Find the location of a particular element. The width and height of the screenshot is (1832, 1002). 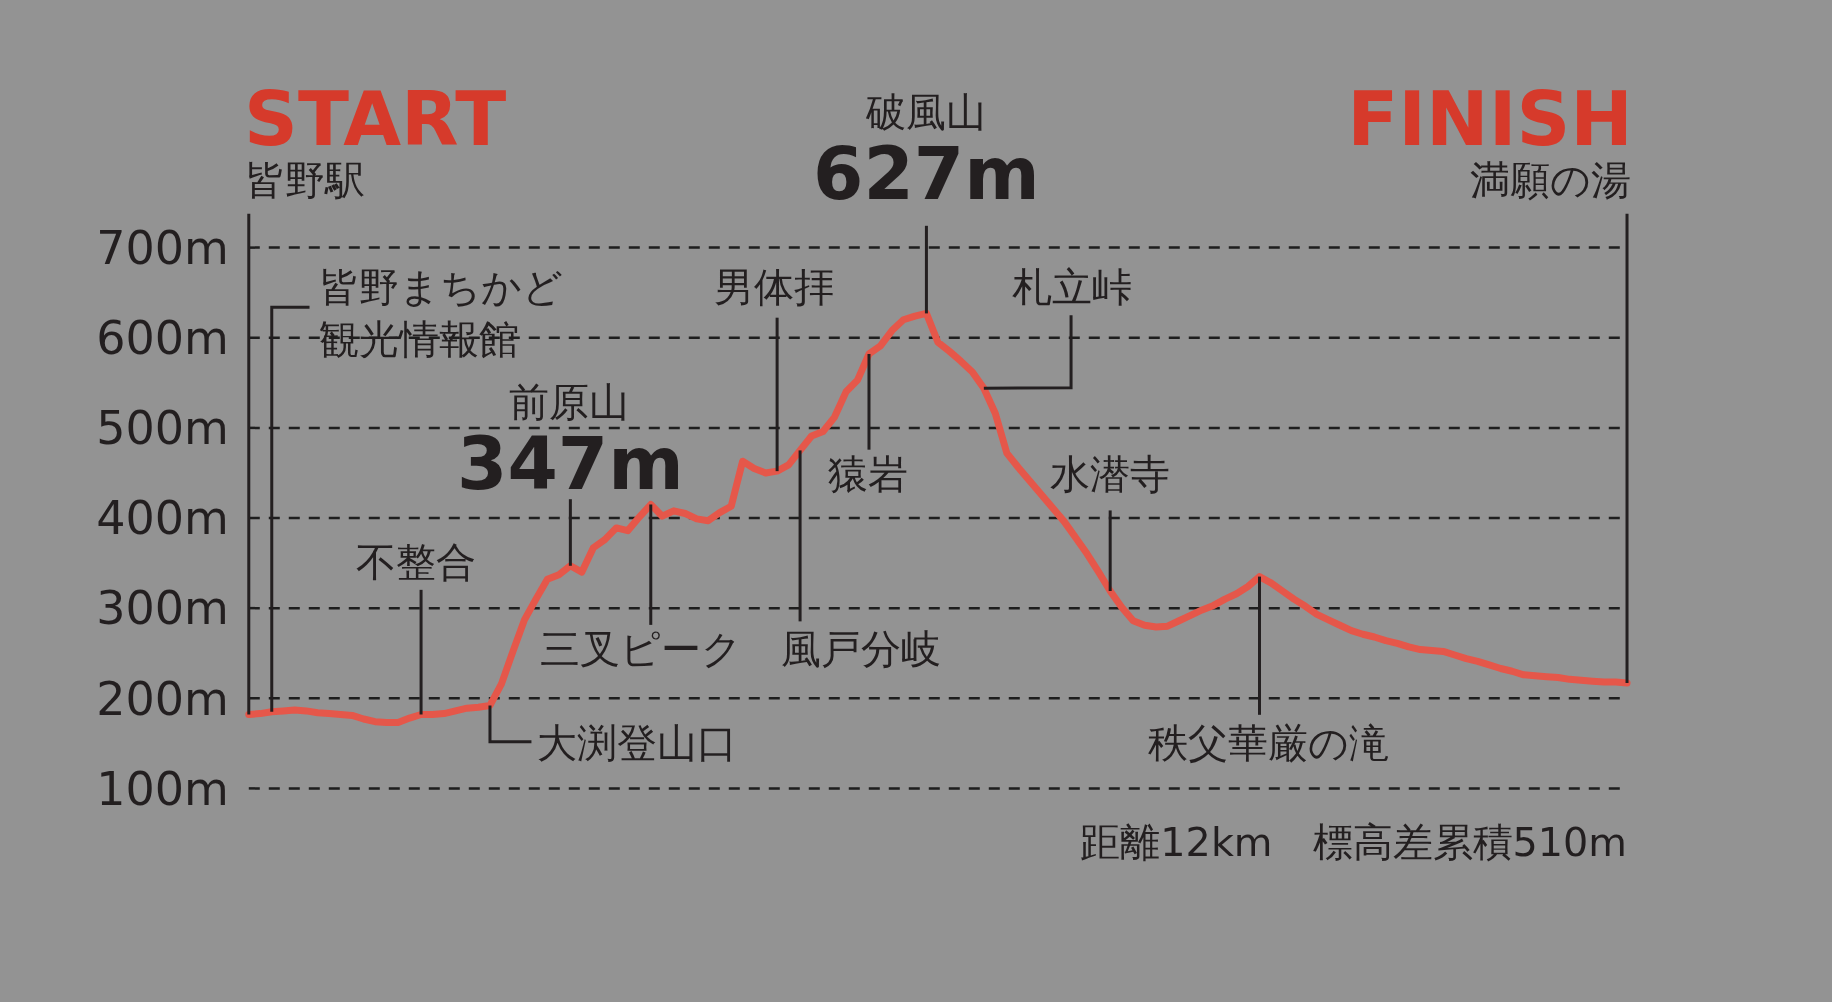

y-tick-label: 500m is located at coordinates (162, 428).